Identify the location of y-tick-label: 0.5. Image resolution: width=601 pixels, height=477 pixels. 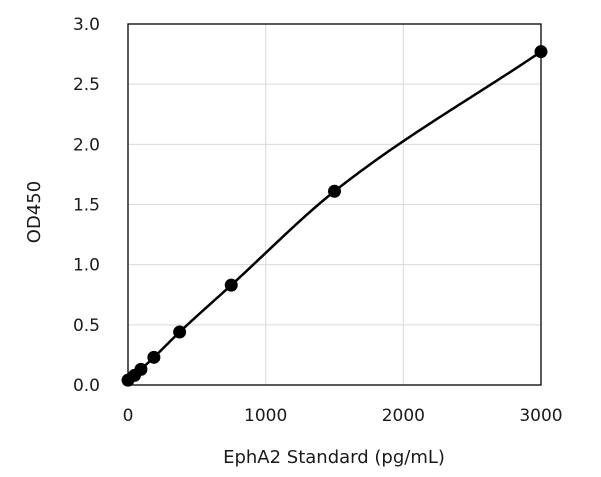
(86, 326).